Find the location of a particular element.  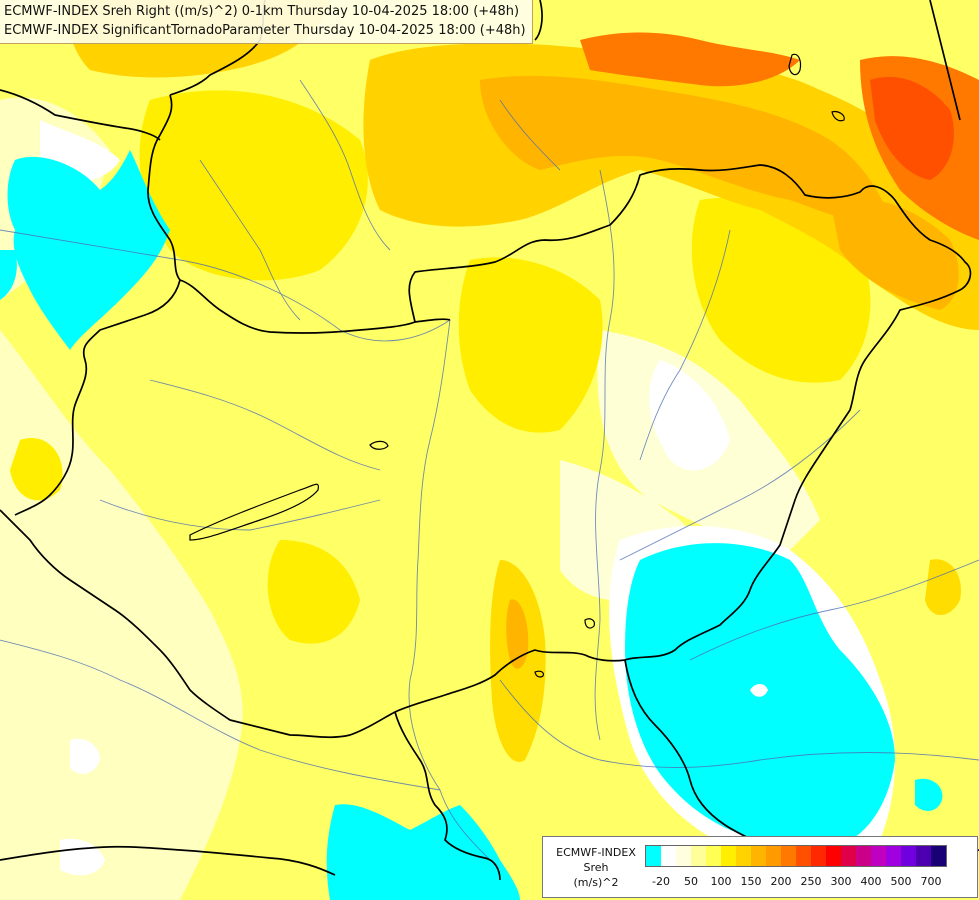

legend-tick-label: 500 is located at coordinates (901, 881).